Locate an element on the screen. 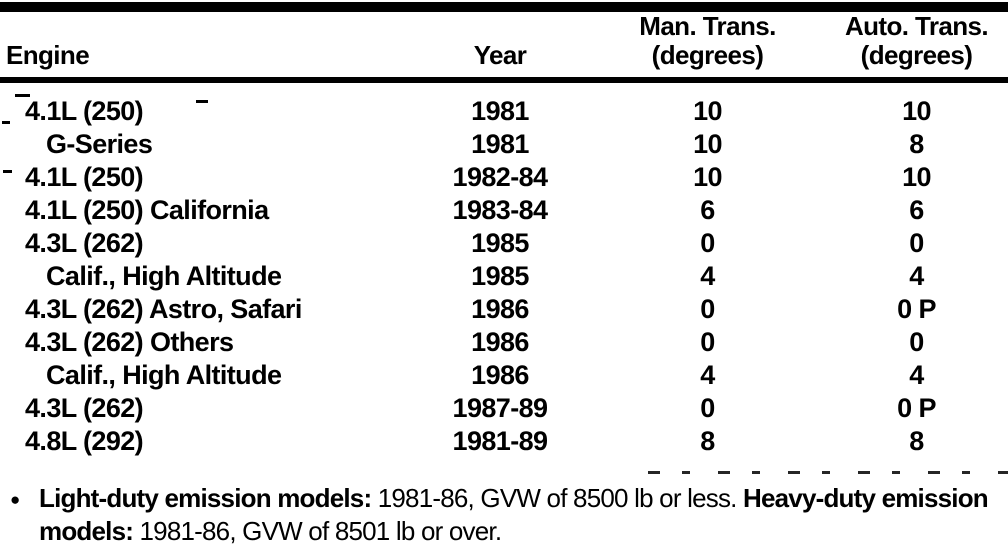  man-trans-cell: 8 is located at coordinates (707, 441).